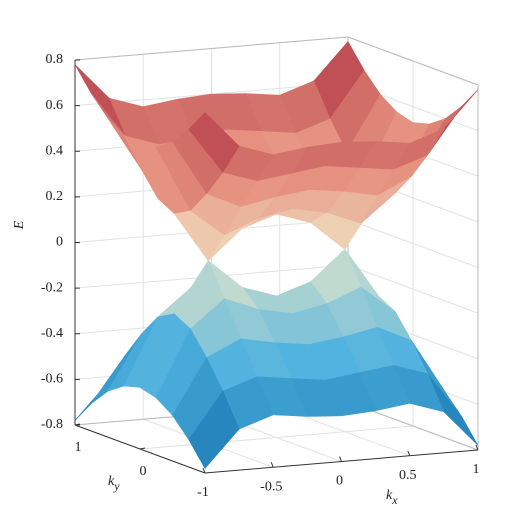 Image resolution: width=516 pixels, height=532 pixels. Describe the element at coordinates (203, 492) in the screenshot. I see `x-tick-label: -1` at that location.